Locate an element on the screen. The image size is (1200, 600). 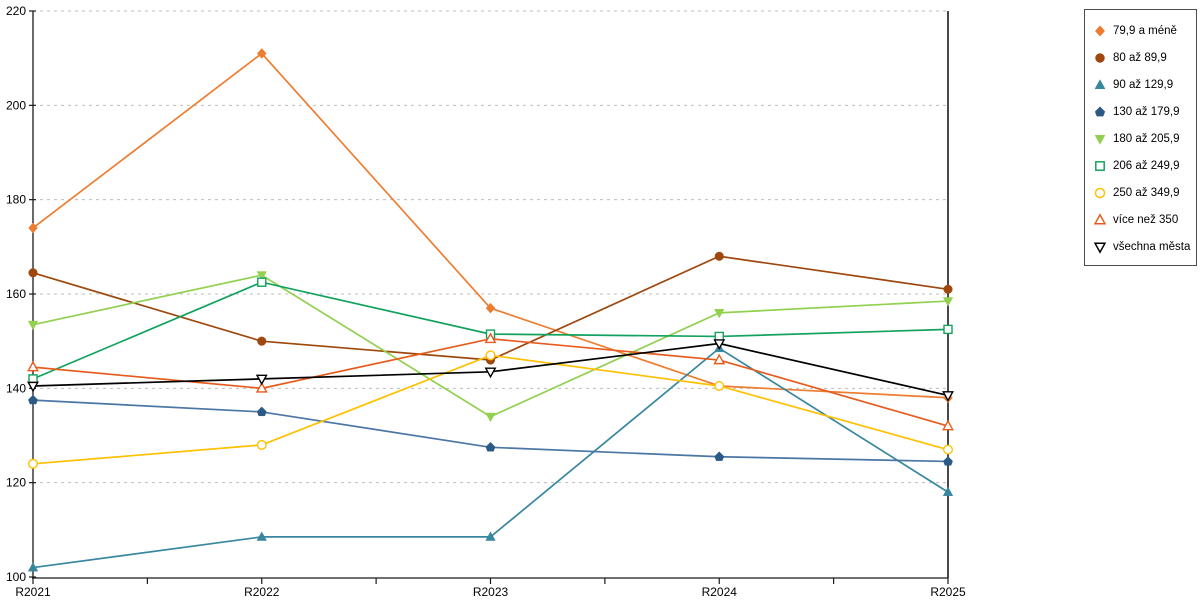
legend-item: 206 až 249,9 is located at coordinates (1142, 165).